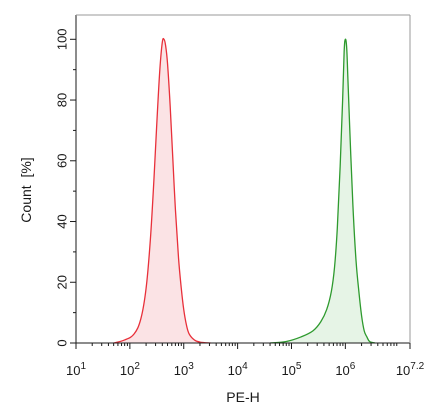 This screenshot has height=420, width=438. Describe the element at coordinates (130, 369) in the screenshot. I see `x-tick-label: 10²` at that location.